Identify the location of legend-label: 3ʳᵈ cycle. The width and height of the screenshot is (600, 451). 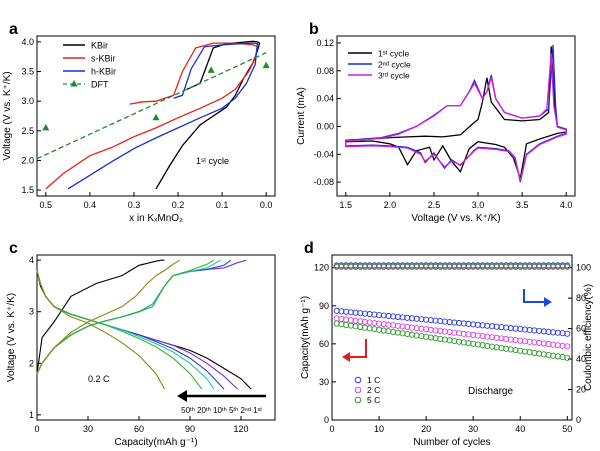
(394, 76).